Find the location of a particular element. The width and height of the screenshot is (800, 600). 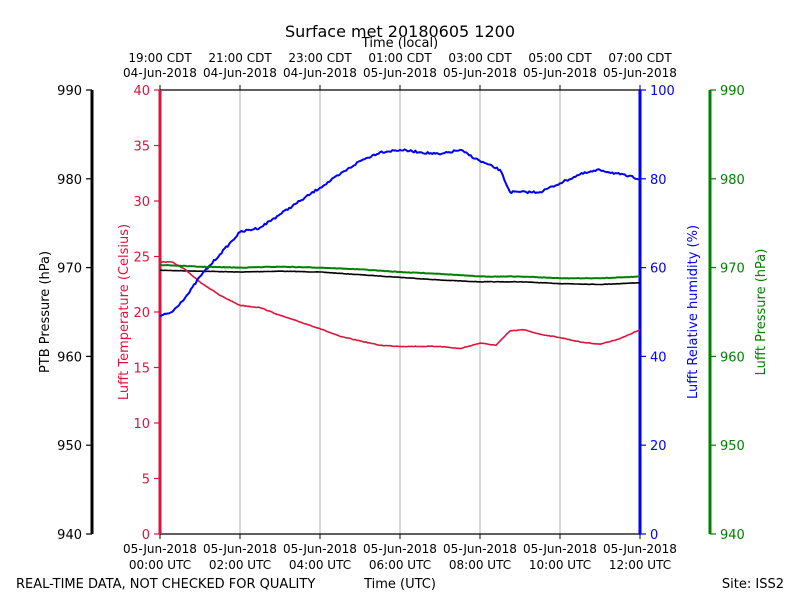

lp-tick-label: 980 is located at coordinates (732, 180).